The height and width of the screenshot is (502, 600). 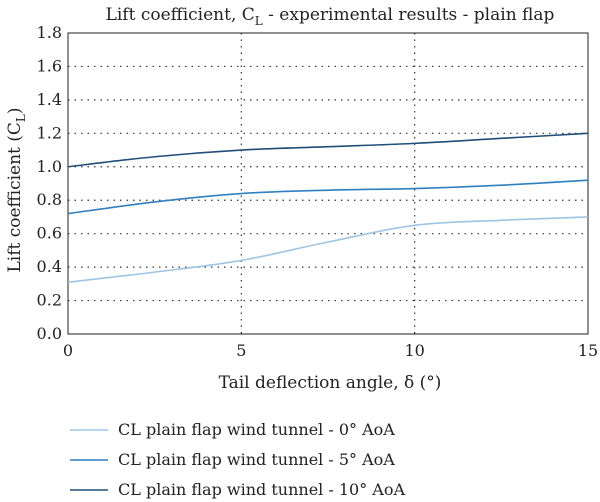 What do you see at coordinates (259, 21) in the screenshot?
I see `title-subscript: L` at bounding box center [259, 21].